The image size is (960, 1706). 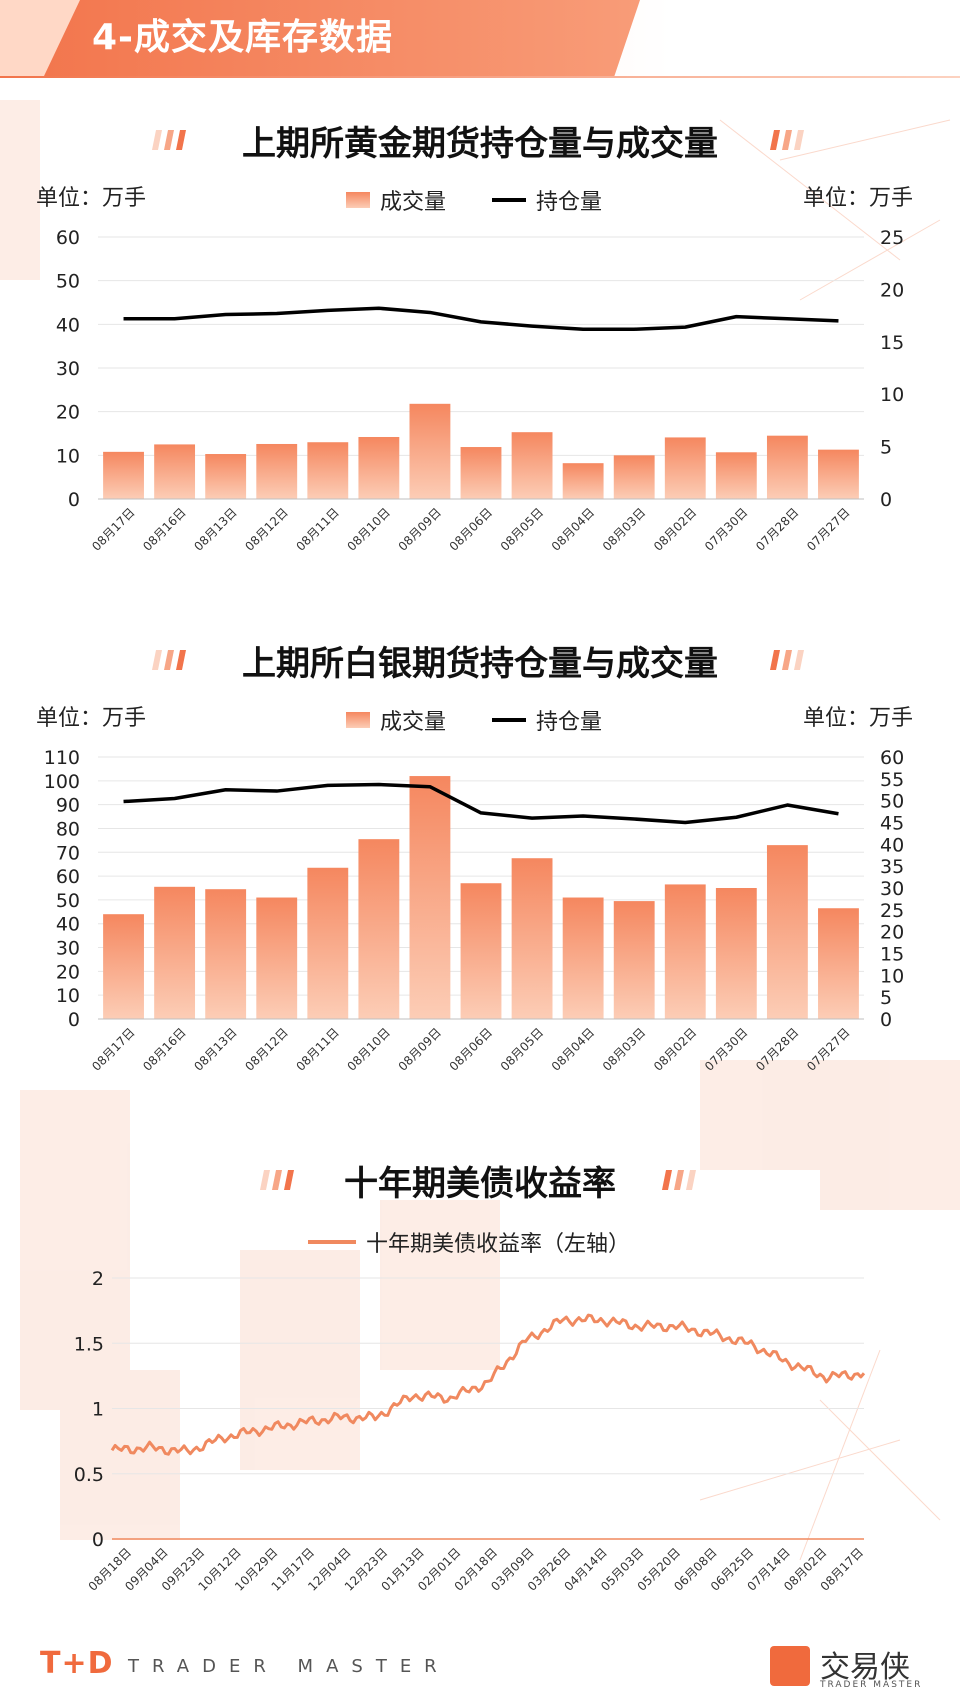 I want to click on gold-chart-title: 上期所黄金期货持仓量与成交量, so click(x=480, y=144).